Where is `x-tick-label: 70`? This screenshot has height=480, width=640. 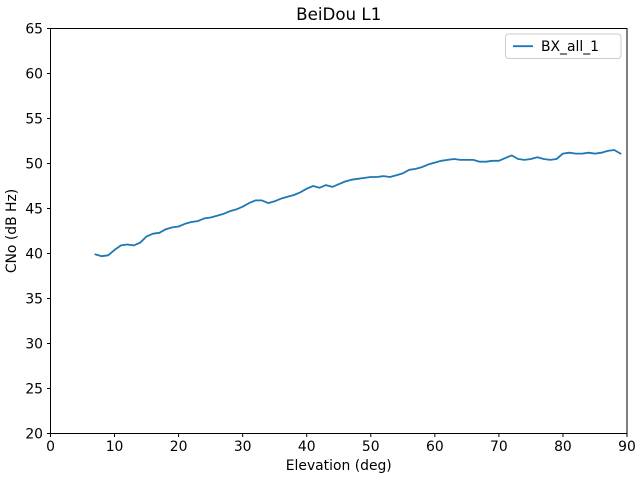
x-tick-label: 70 is located at coordinates (499, 447).